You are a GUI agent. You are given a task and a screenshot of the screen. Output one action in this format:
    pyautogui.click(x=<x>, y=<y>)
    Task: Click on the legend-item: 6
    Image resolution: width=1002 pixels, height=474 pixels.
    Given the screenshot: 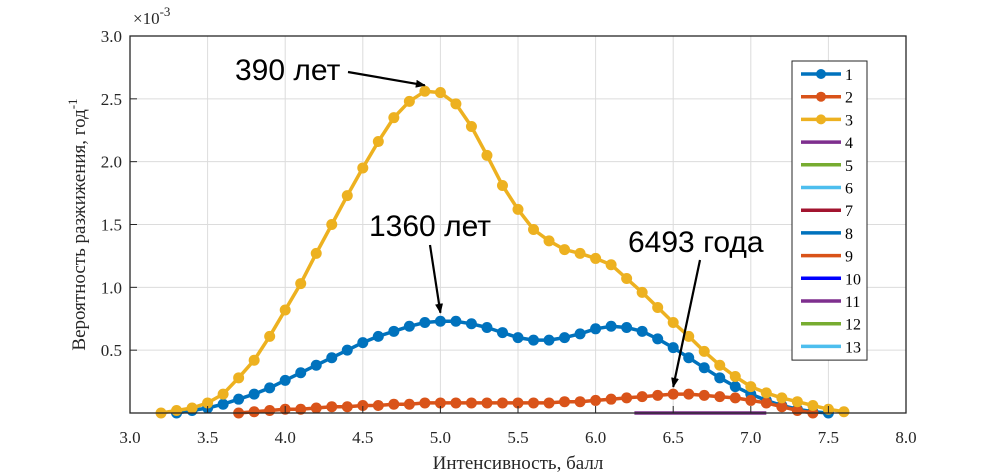 What is the action you would take?
    pyautogui.click(x=827, y=189)
    